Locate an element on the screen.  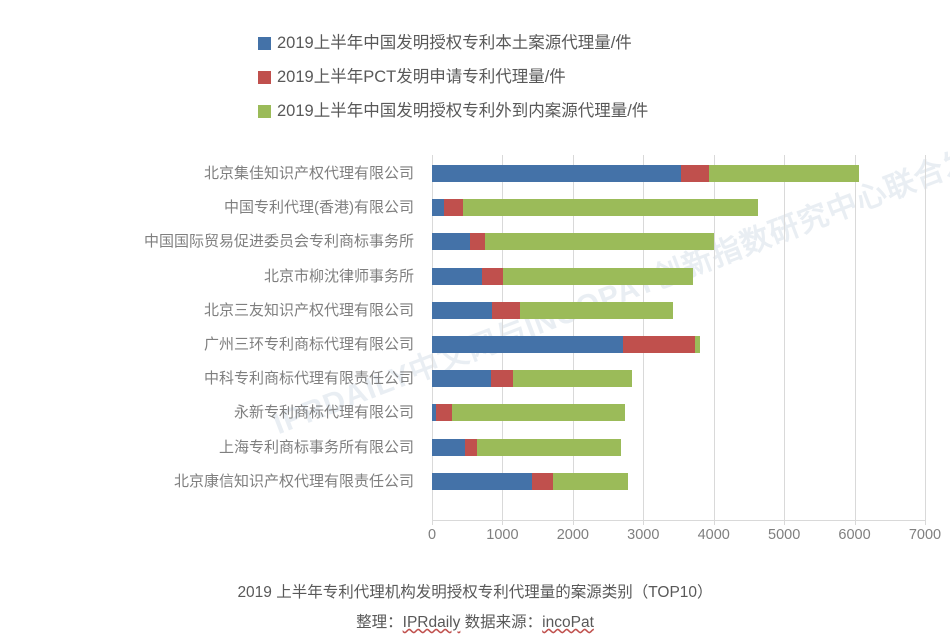
x-tick-label: 6000 is located at coordinates (854, 535).